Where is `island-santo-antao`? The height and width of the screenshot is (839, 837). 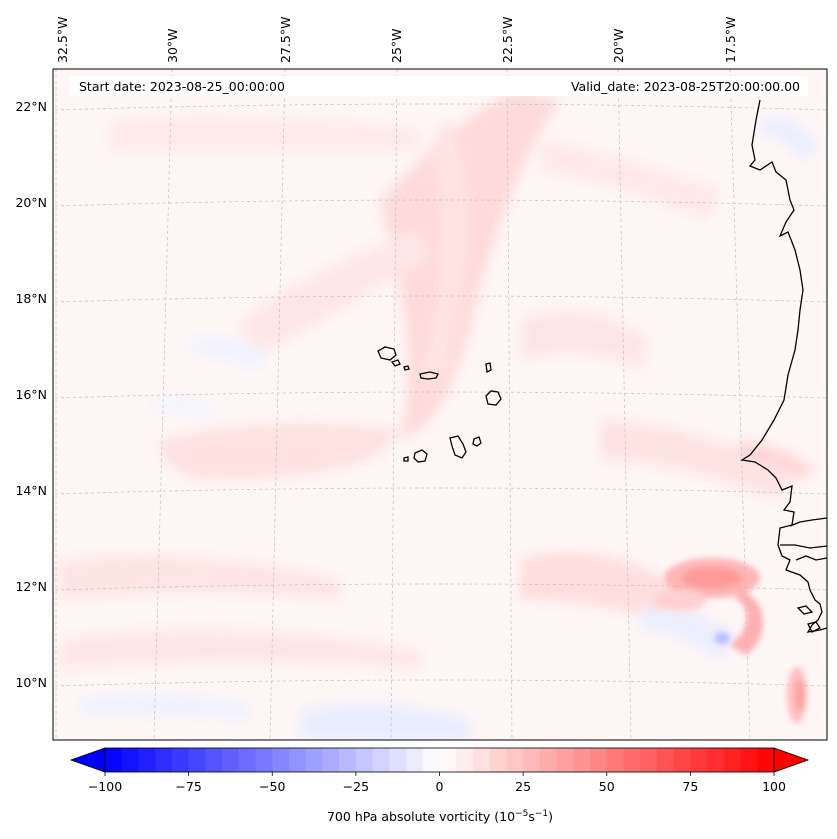 island-santo-antao is located at coordinates (387, 353).